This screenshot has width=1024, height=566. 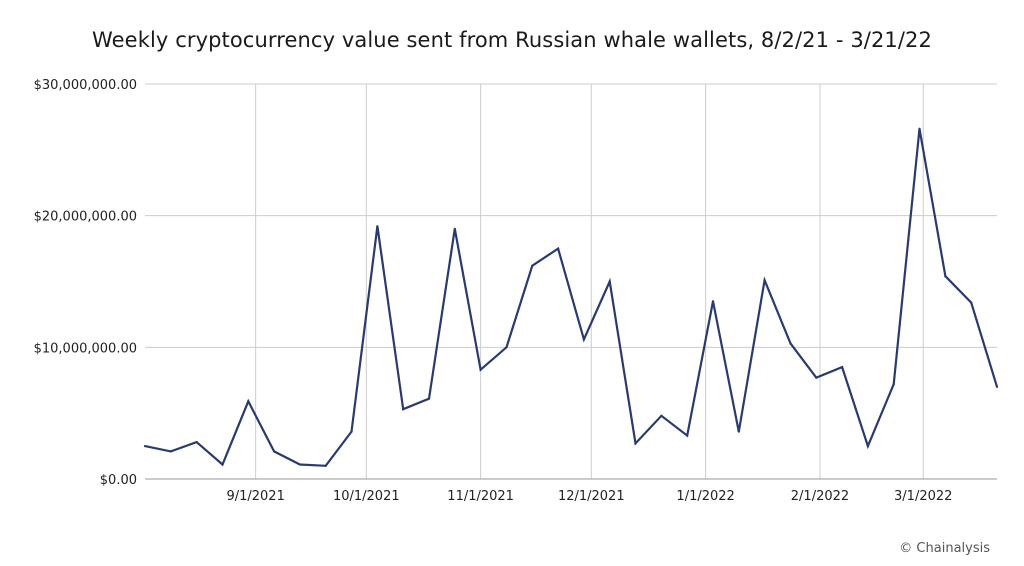 What do you see at coordinates (705, 496) in the screenshot?
I see `x-tick-label: 1/1/2022` at bounding box center [705, 496].